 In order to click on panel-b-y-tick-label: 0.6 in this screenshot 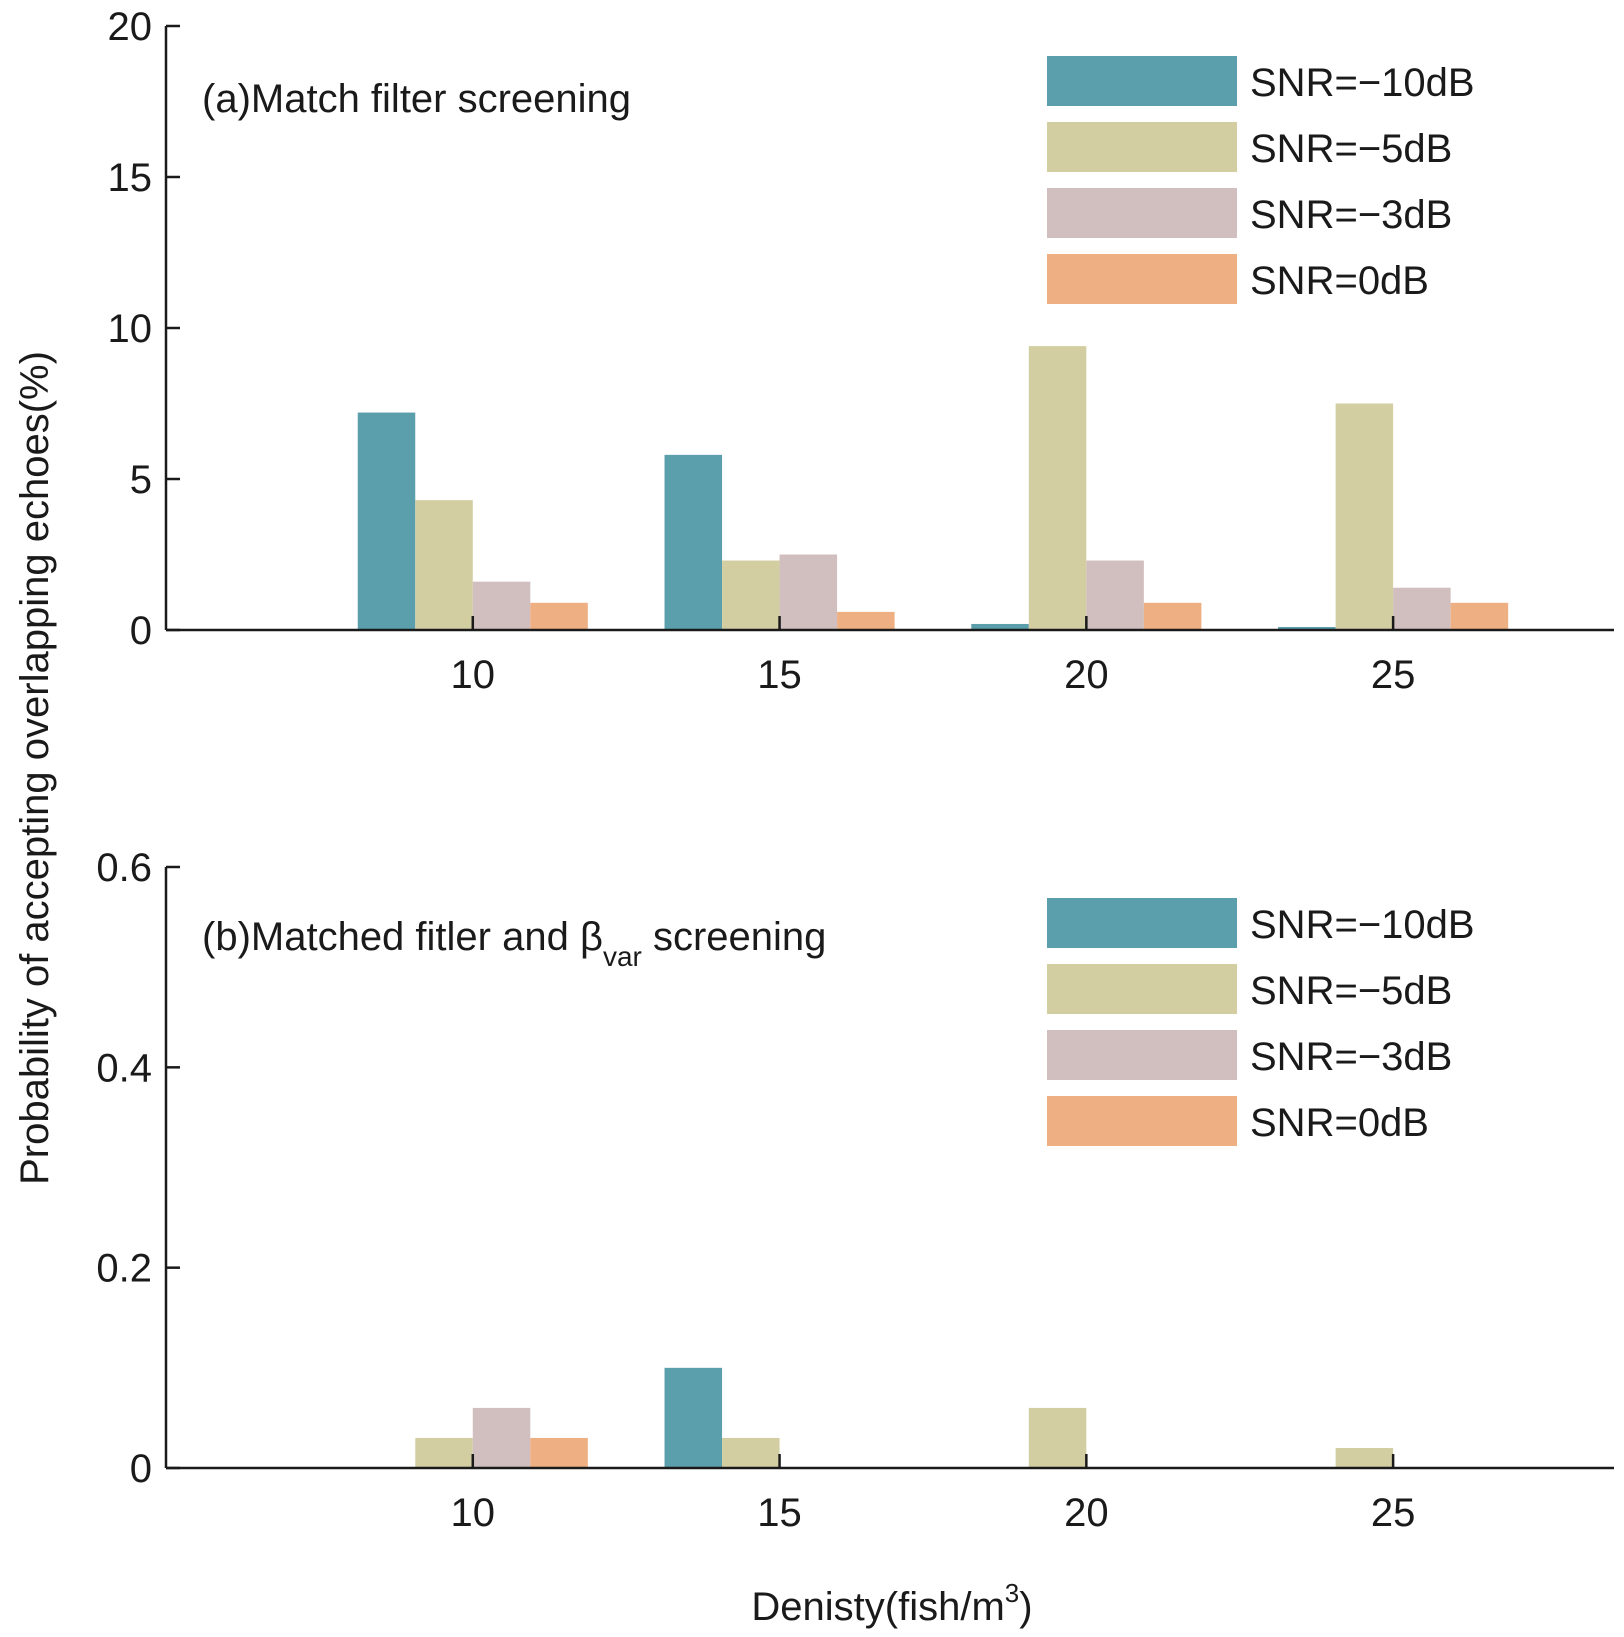, I will do `click(124, 868)`.